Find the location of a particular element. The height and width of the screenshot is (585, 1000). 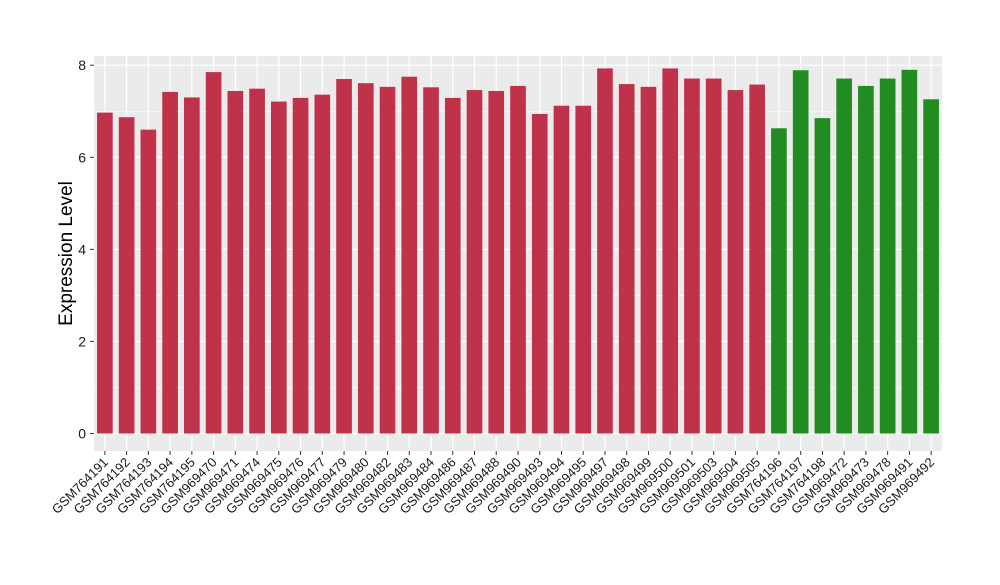

y-tick-label: 2 is located at coordinates (82, 341).